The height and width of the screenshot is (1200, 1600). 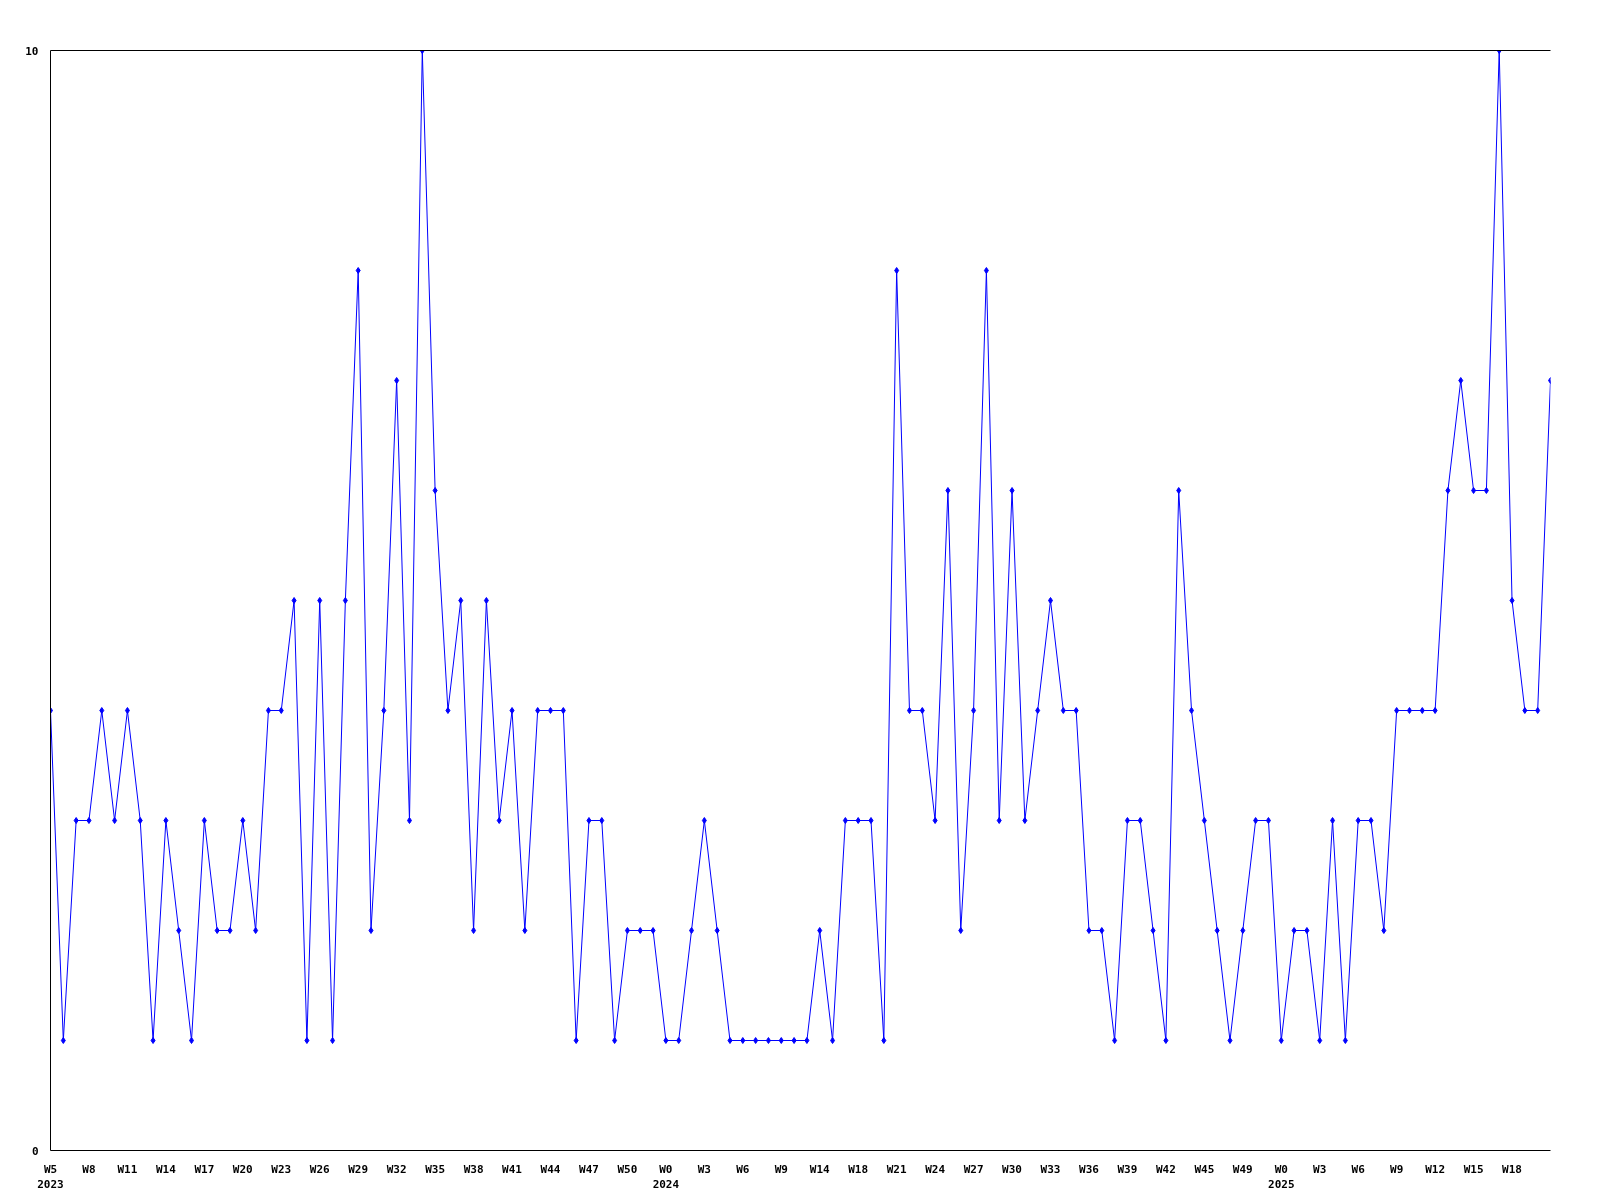 I want to click on x-tick-label: W29, so click(x=358, y=1169).